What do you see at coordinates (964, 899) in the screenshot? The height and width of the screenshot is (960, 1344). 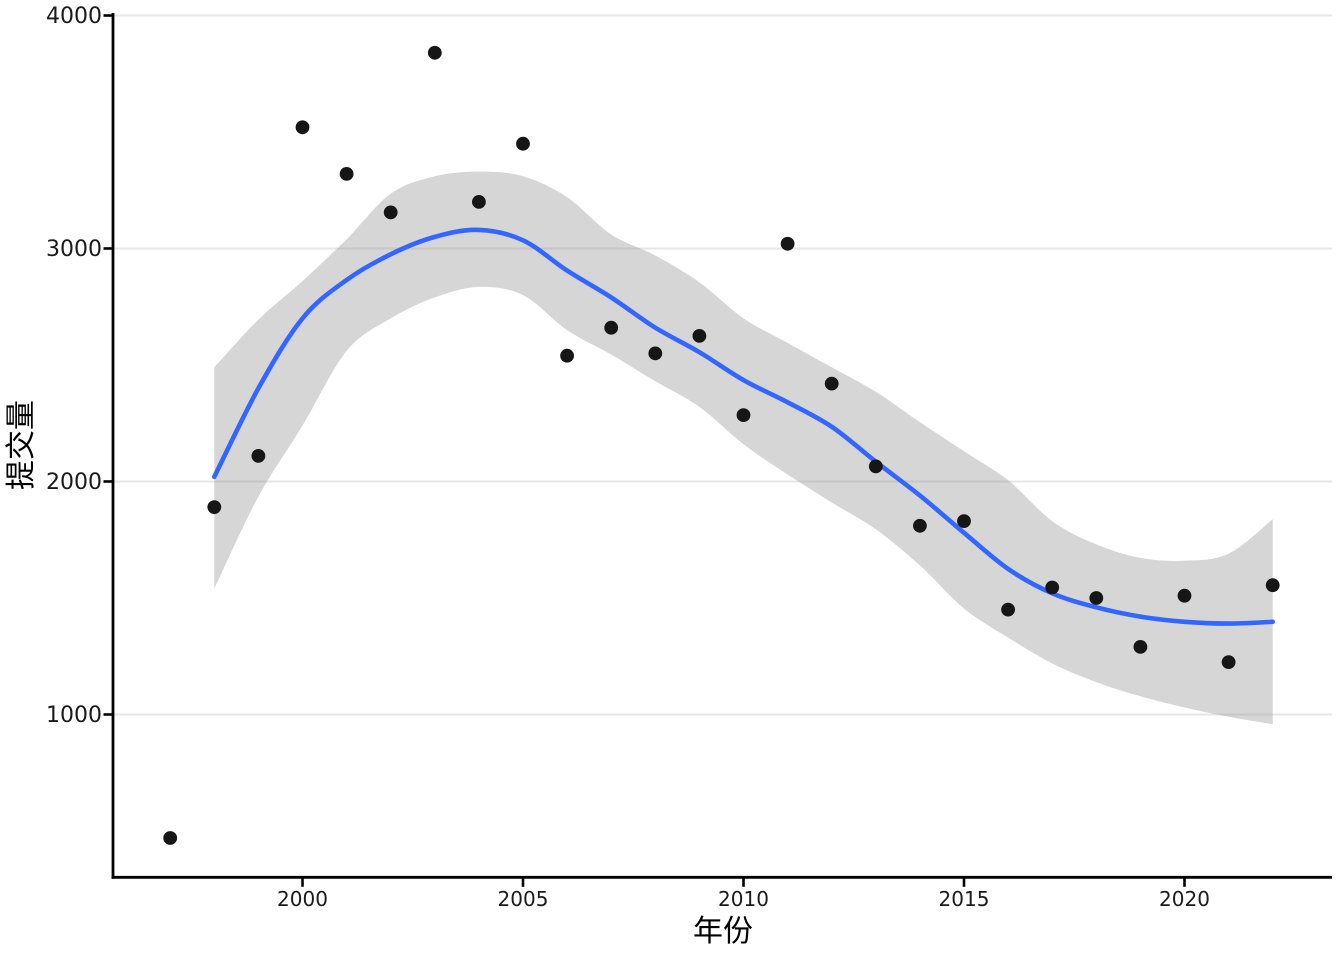 I see `x-tick-label-2015: 2015` at bounding box center [964, 899].